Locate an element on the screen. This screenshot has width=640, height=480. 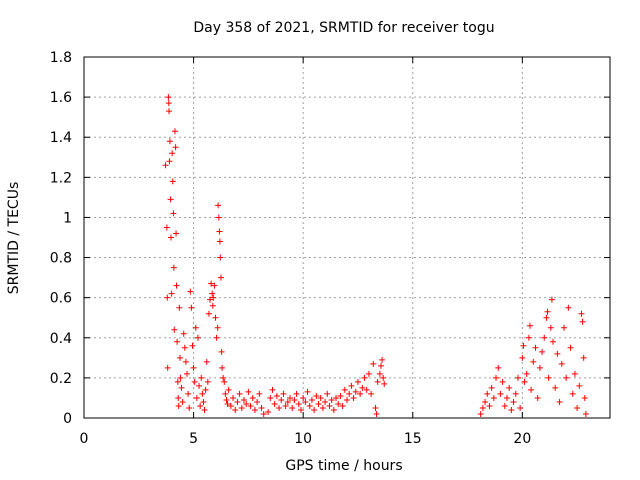
x-tick-label: 20 is located at coordinates (522, 439).